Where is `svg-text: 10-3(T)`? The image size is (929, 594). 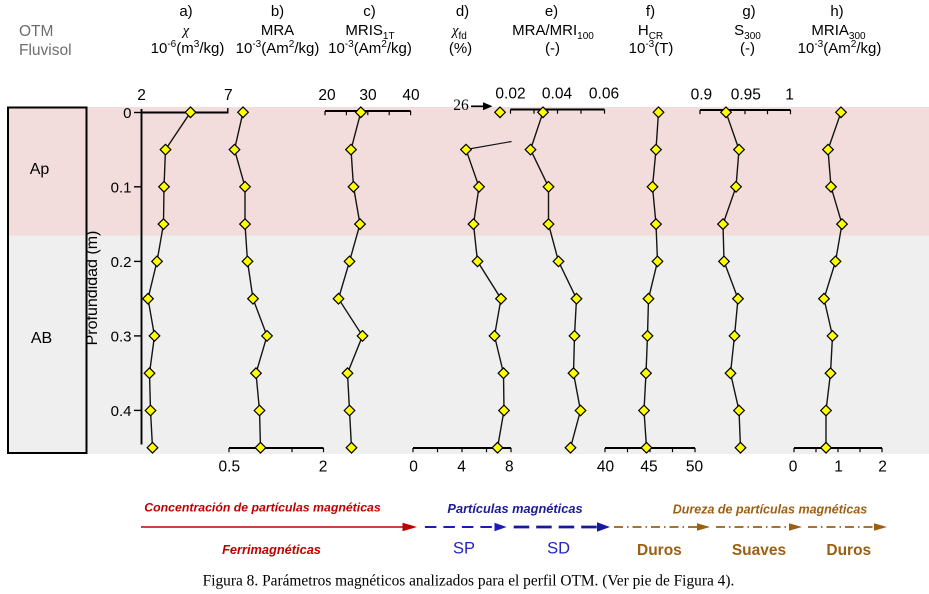
svg-text: 10-3(T) is located at coordinates (651, 48).